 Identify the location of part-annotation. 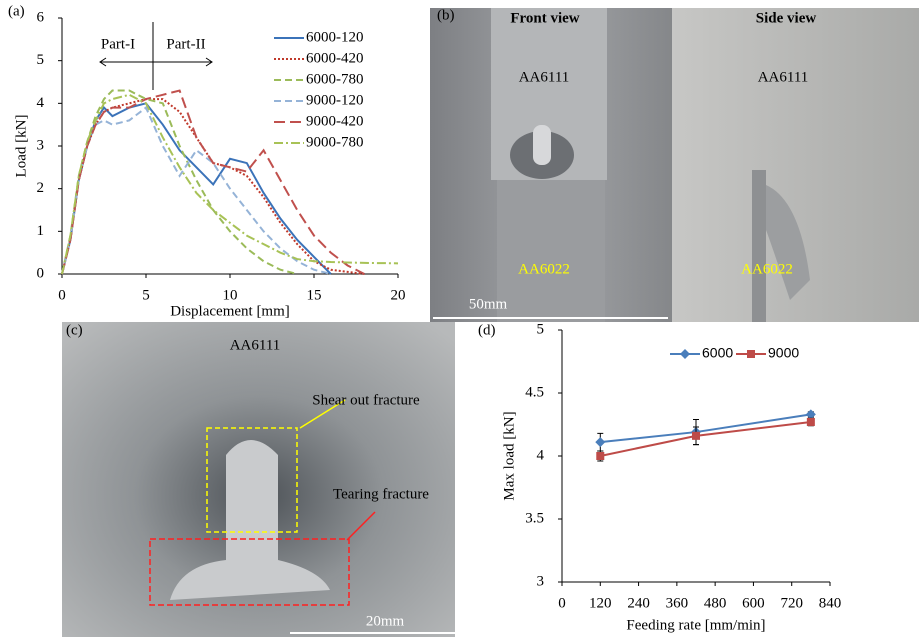
(156, 56).